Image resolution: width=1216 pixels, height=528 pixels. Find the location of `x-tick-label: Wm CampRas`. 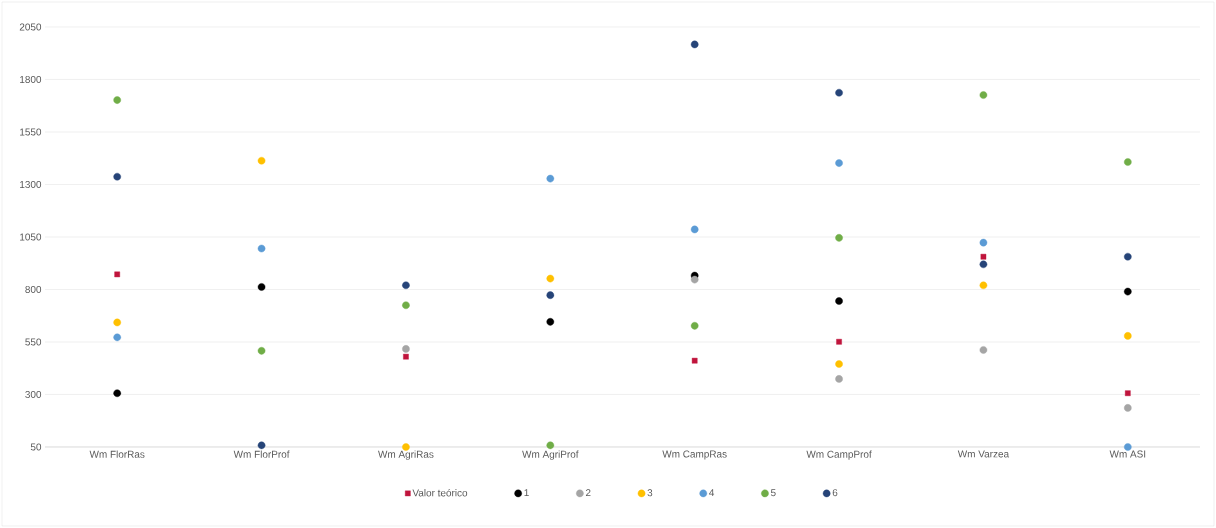

x-tick-label: Wm CampRas is located at coordinates (694, 455).